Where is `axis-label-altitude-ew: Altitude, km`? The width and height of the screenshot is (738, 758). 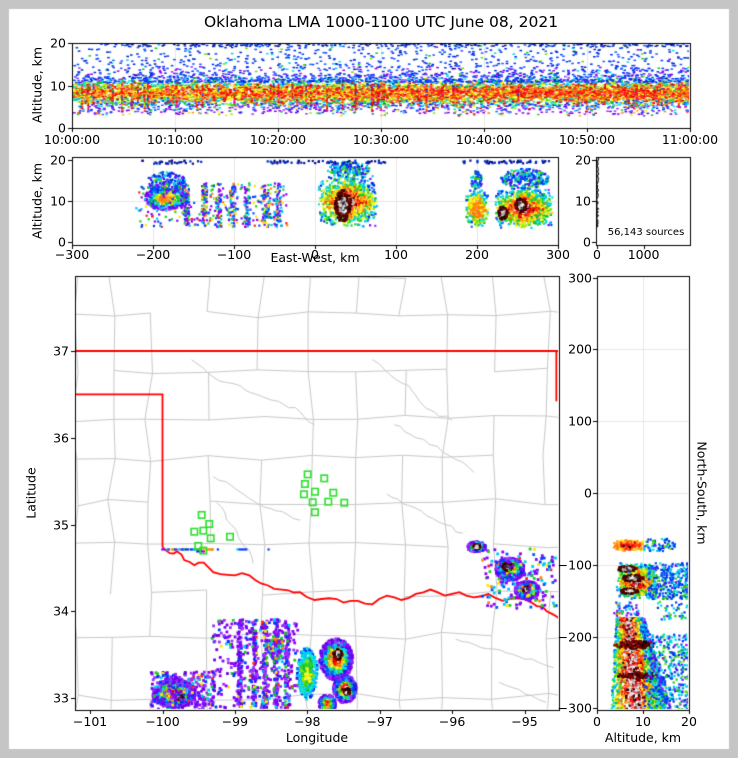
axis-label-altitude-ew: Altitude, km is located at coordinates (37, 201).